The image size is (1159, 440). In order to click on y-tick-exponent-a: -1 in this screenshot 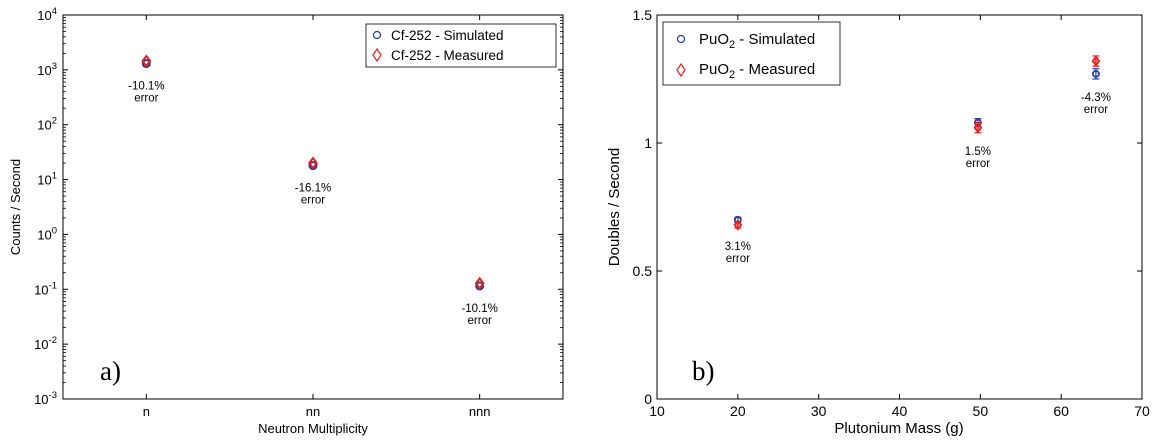, I will do `click(53, 285)`.